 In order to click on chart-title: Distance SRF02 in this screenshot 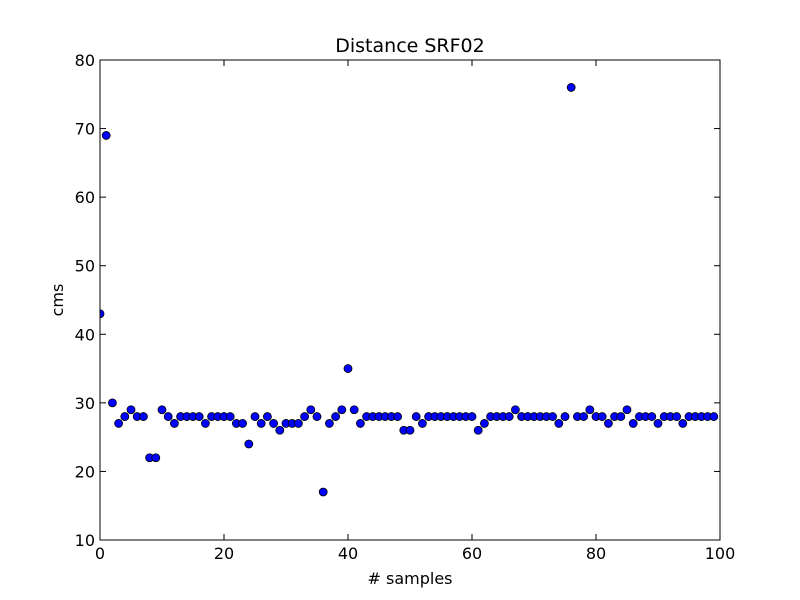, I will do `click(410, 46)`.